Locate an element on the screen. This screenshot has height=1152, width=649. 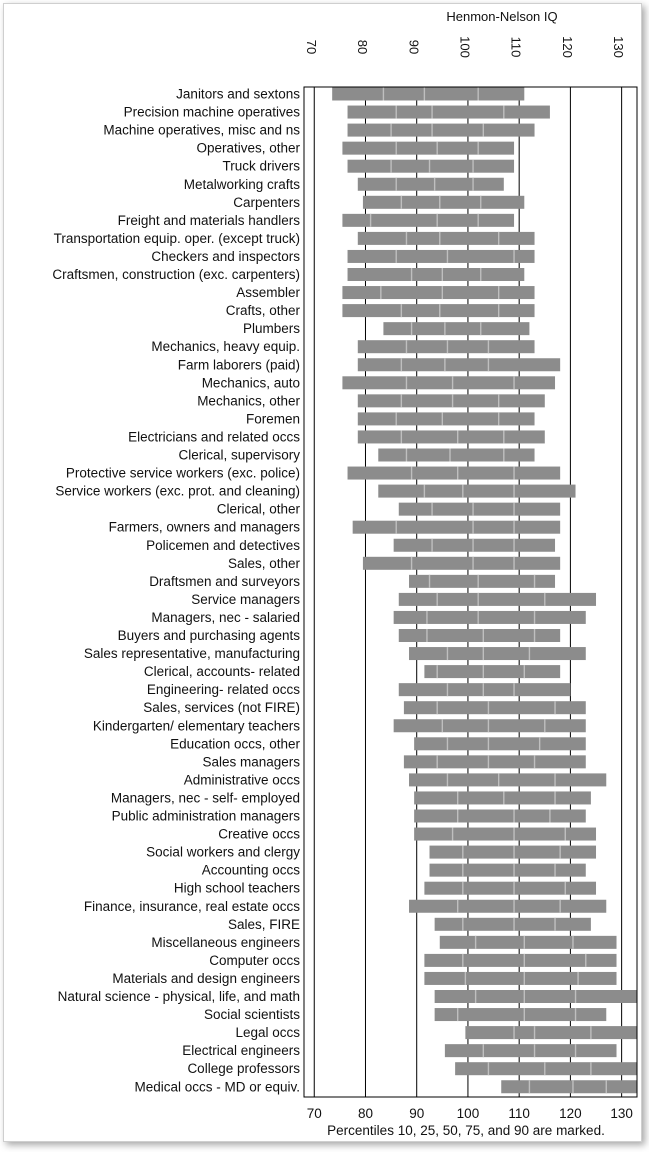
row-label: Carpenters is located at coordinates (266, 202).